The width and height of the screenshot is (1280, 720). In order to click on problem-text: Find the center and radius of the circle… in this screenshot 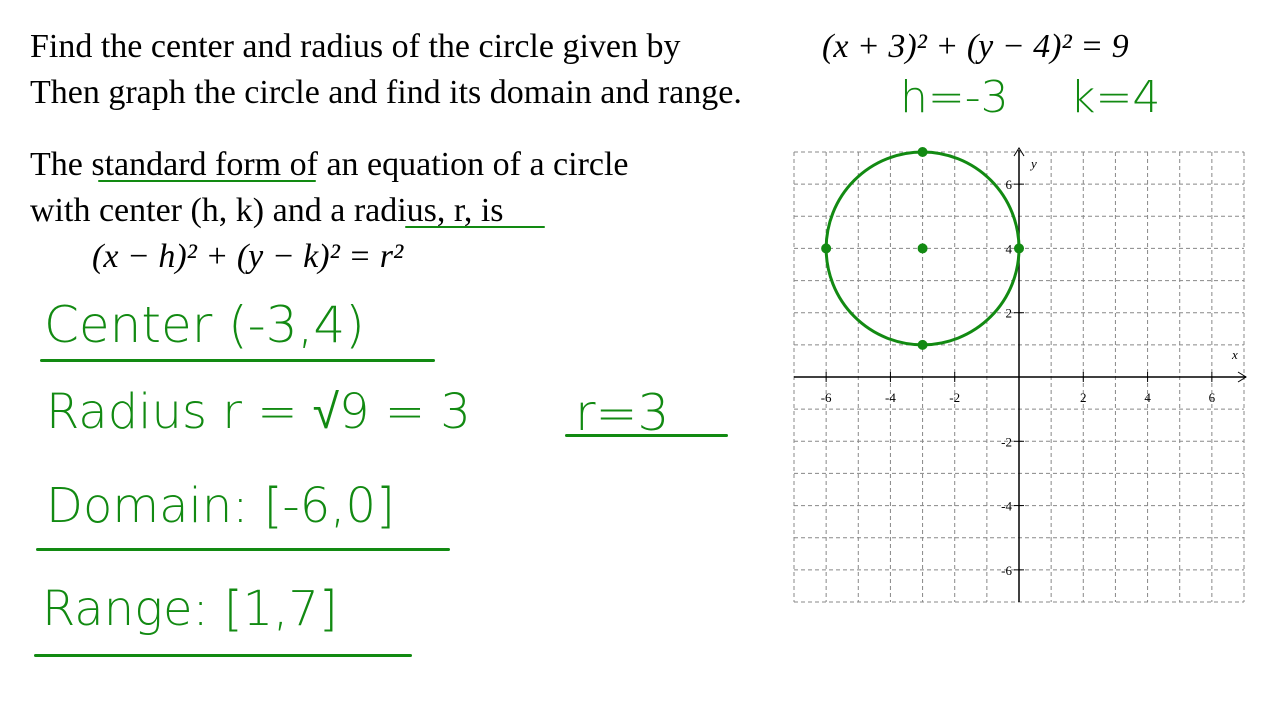, I will do `click(355, 46)`.